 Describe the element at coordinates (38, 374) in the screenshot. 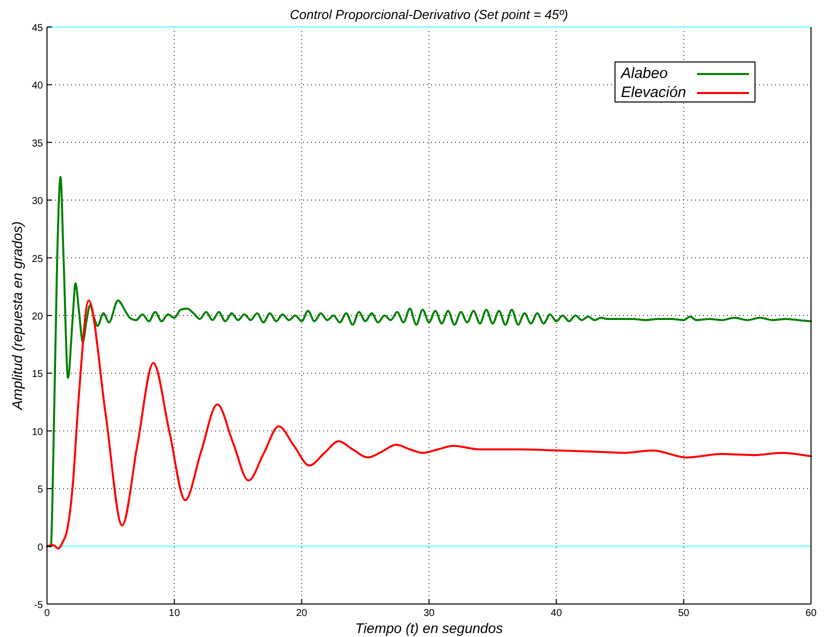

I see `y-tick-label: 15` at that location.